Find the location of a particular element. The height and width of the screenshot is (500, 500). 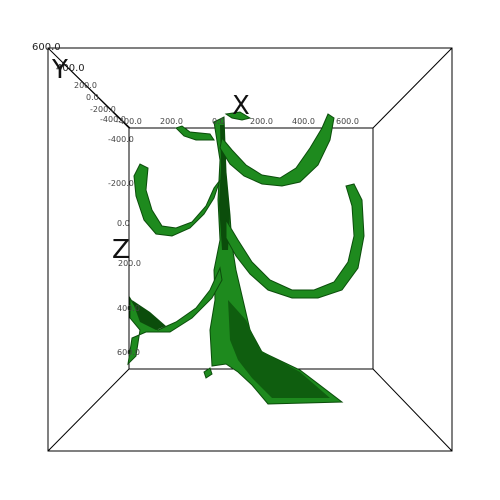

branch-upper-right is located at coordinates (277, 150).